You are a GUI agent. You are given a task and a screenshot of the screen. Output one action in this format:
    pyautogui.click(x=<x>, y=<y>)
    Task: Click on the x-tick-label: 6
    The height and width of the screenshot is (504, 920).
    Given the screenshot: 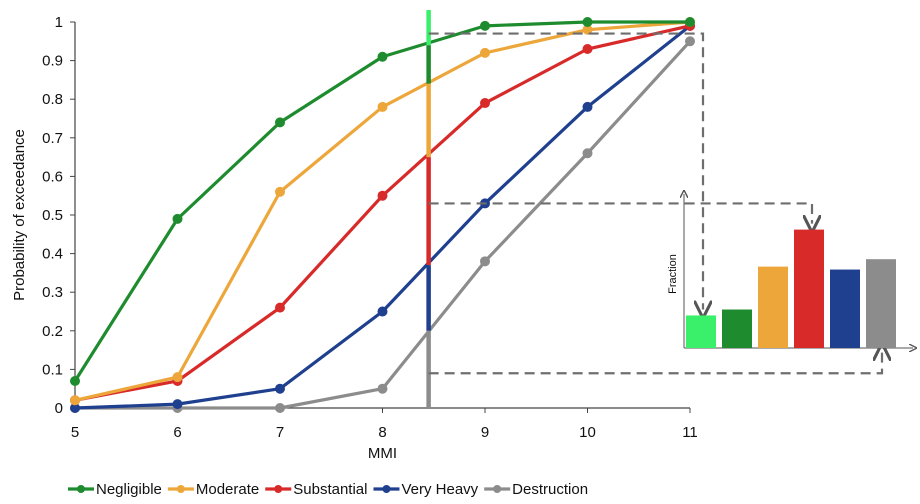 What is the action you would take?
    pyautogui.click(x=177, y=432)
    